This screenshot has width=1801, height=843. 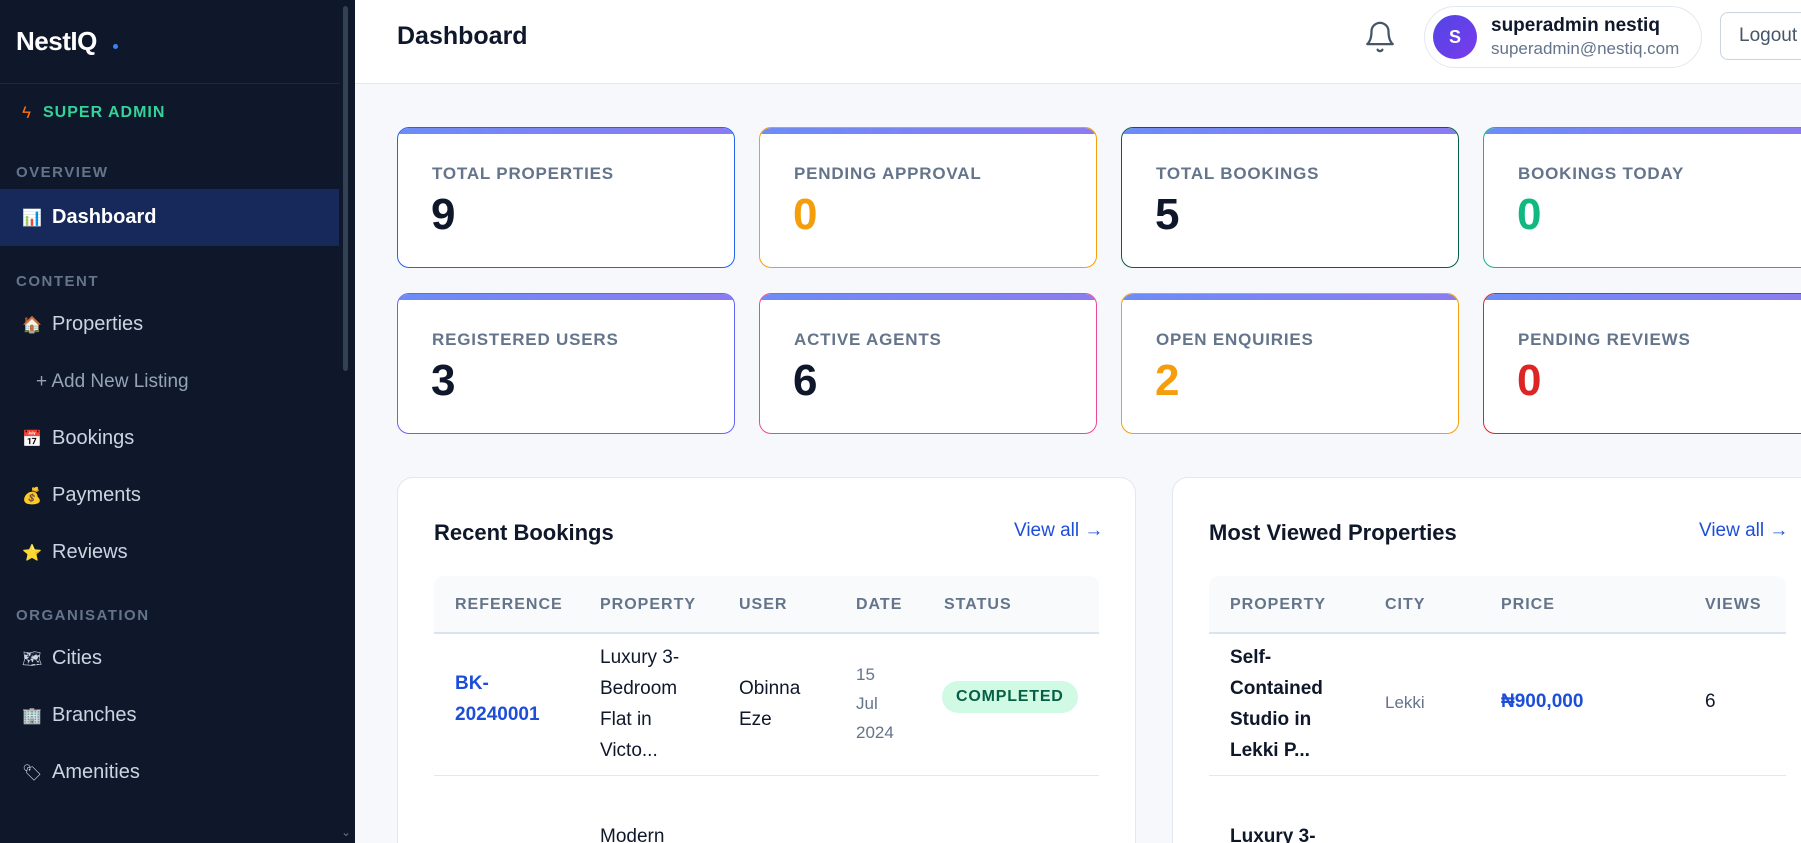 I want to click on stat-card-pending-approval: PENDING APPROVAL 0, so click(x=928, y=197).